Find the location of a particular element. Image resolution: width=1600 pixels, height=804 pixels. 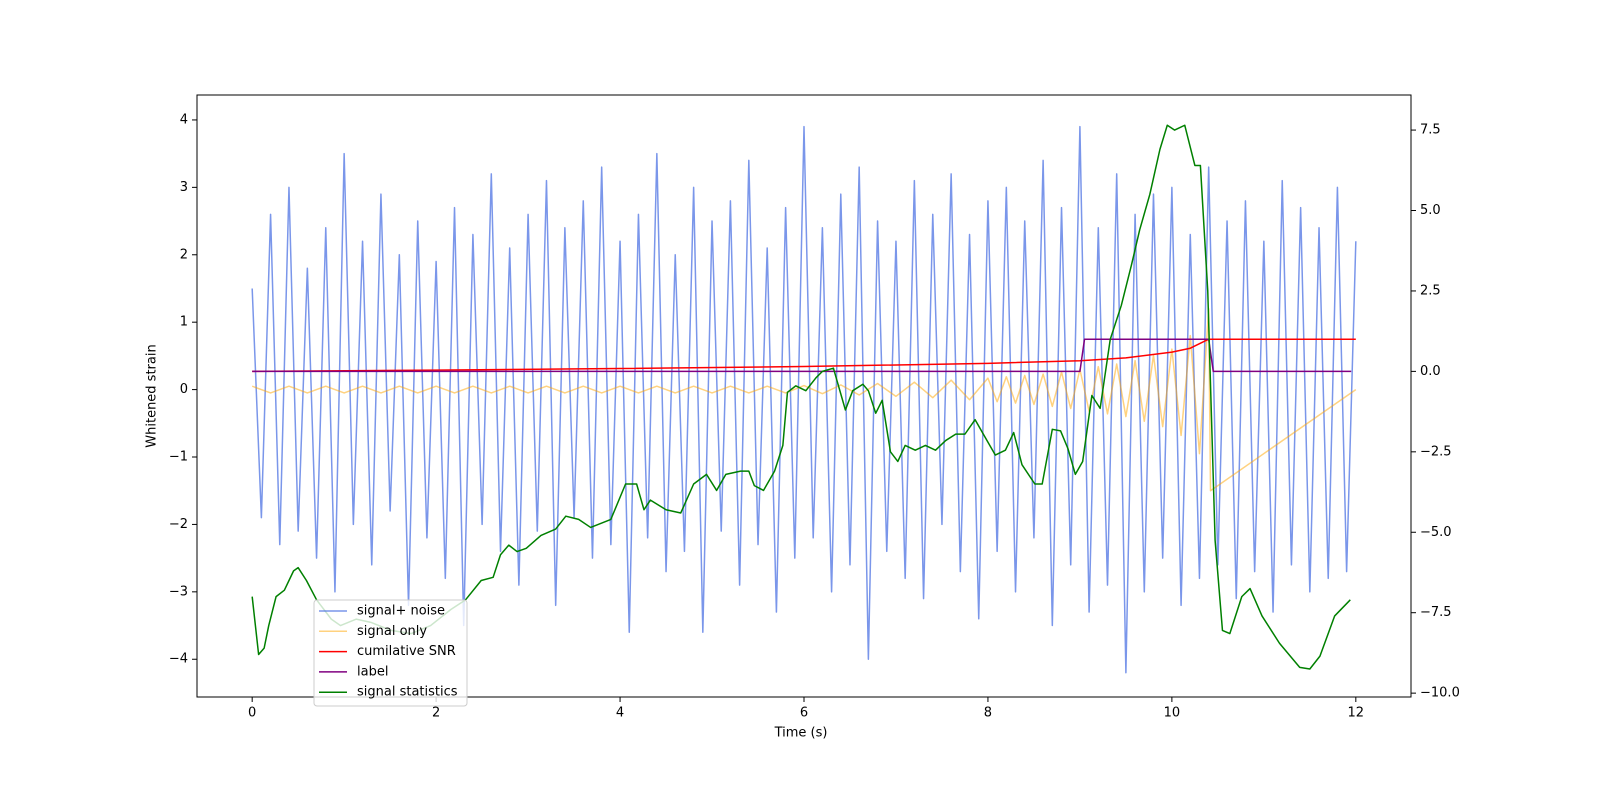

y2-tick-label: −5.0 is located at coordinates (1436, 532).